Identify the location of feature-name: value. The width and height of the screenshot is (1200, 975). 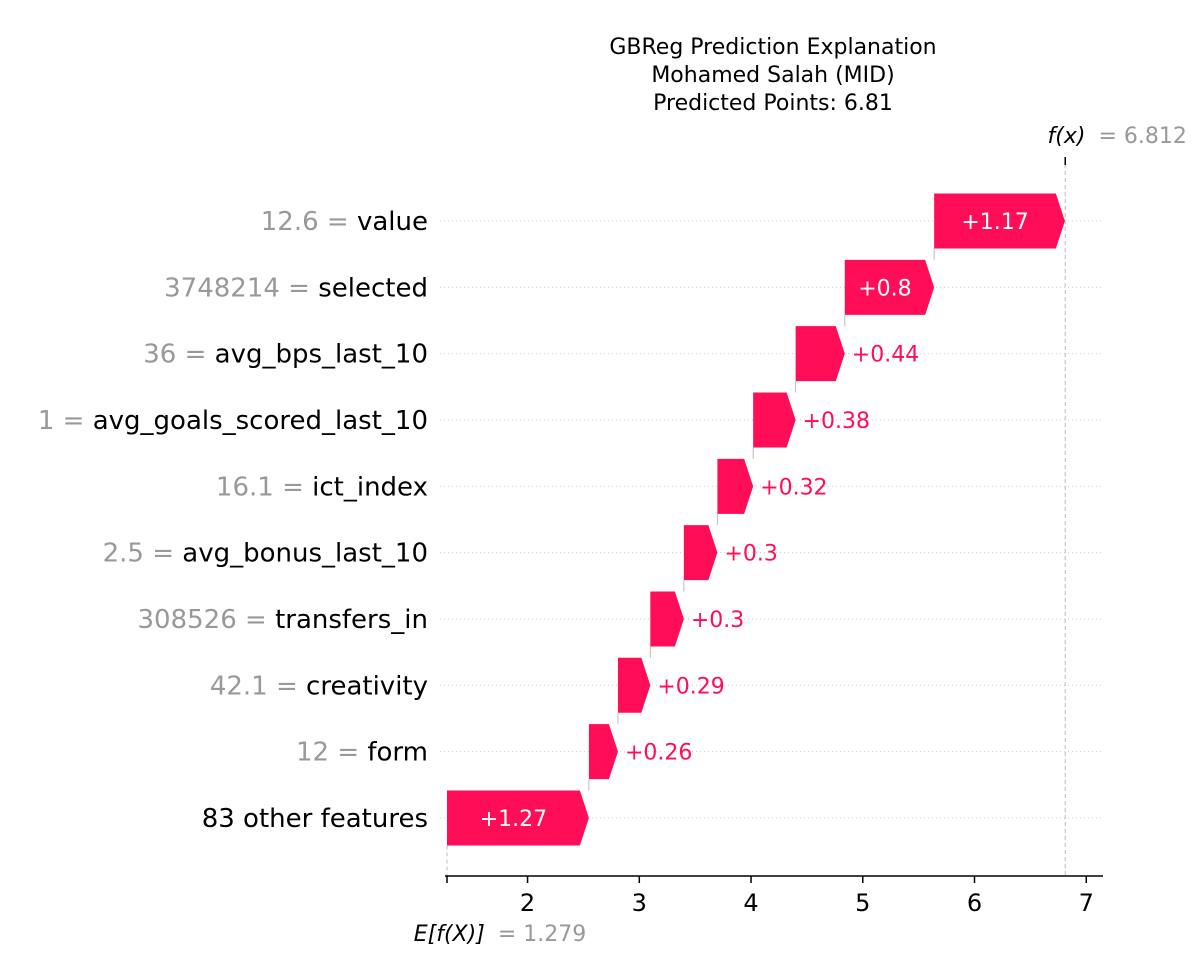
(392, 222).